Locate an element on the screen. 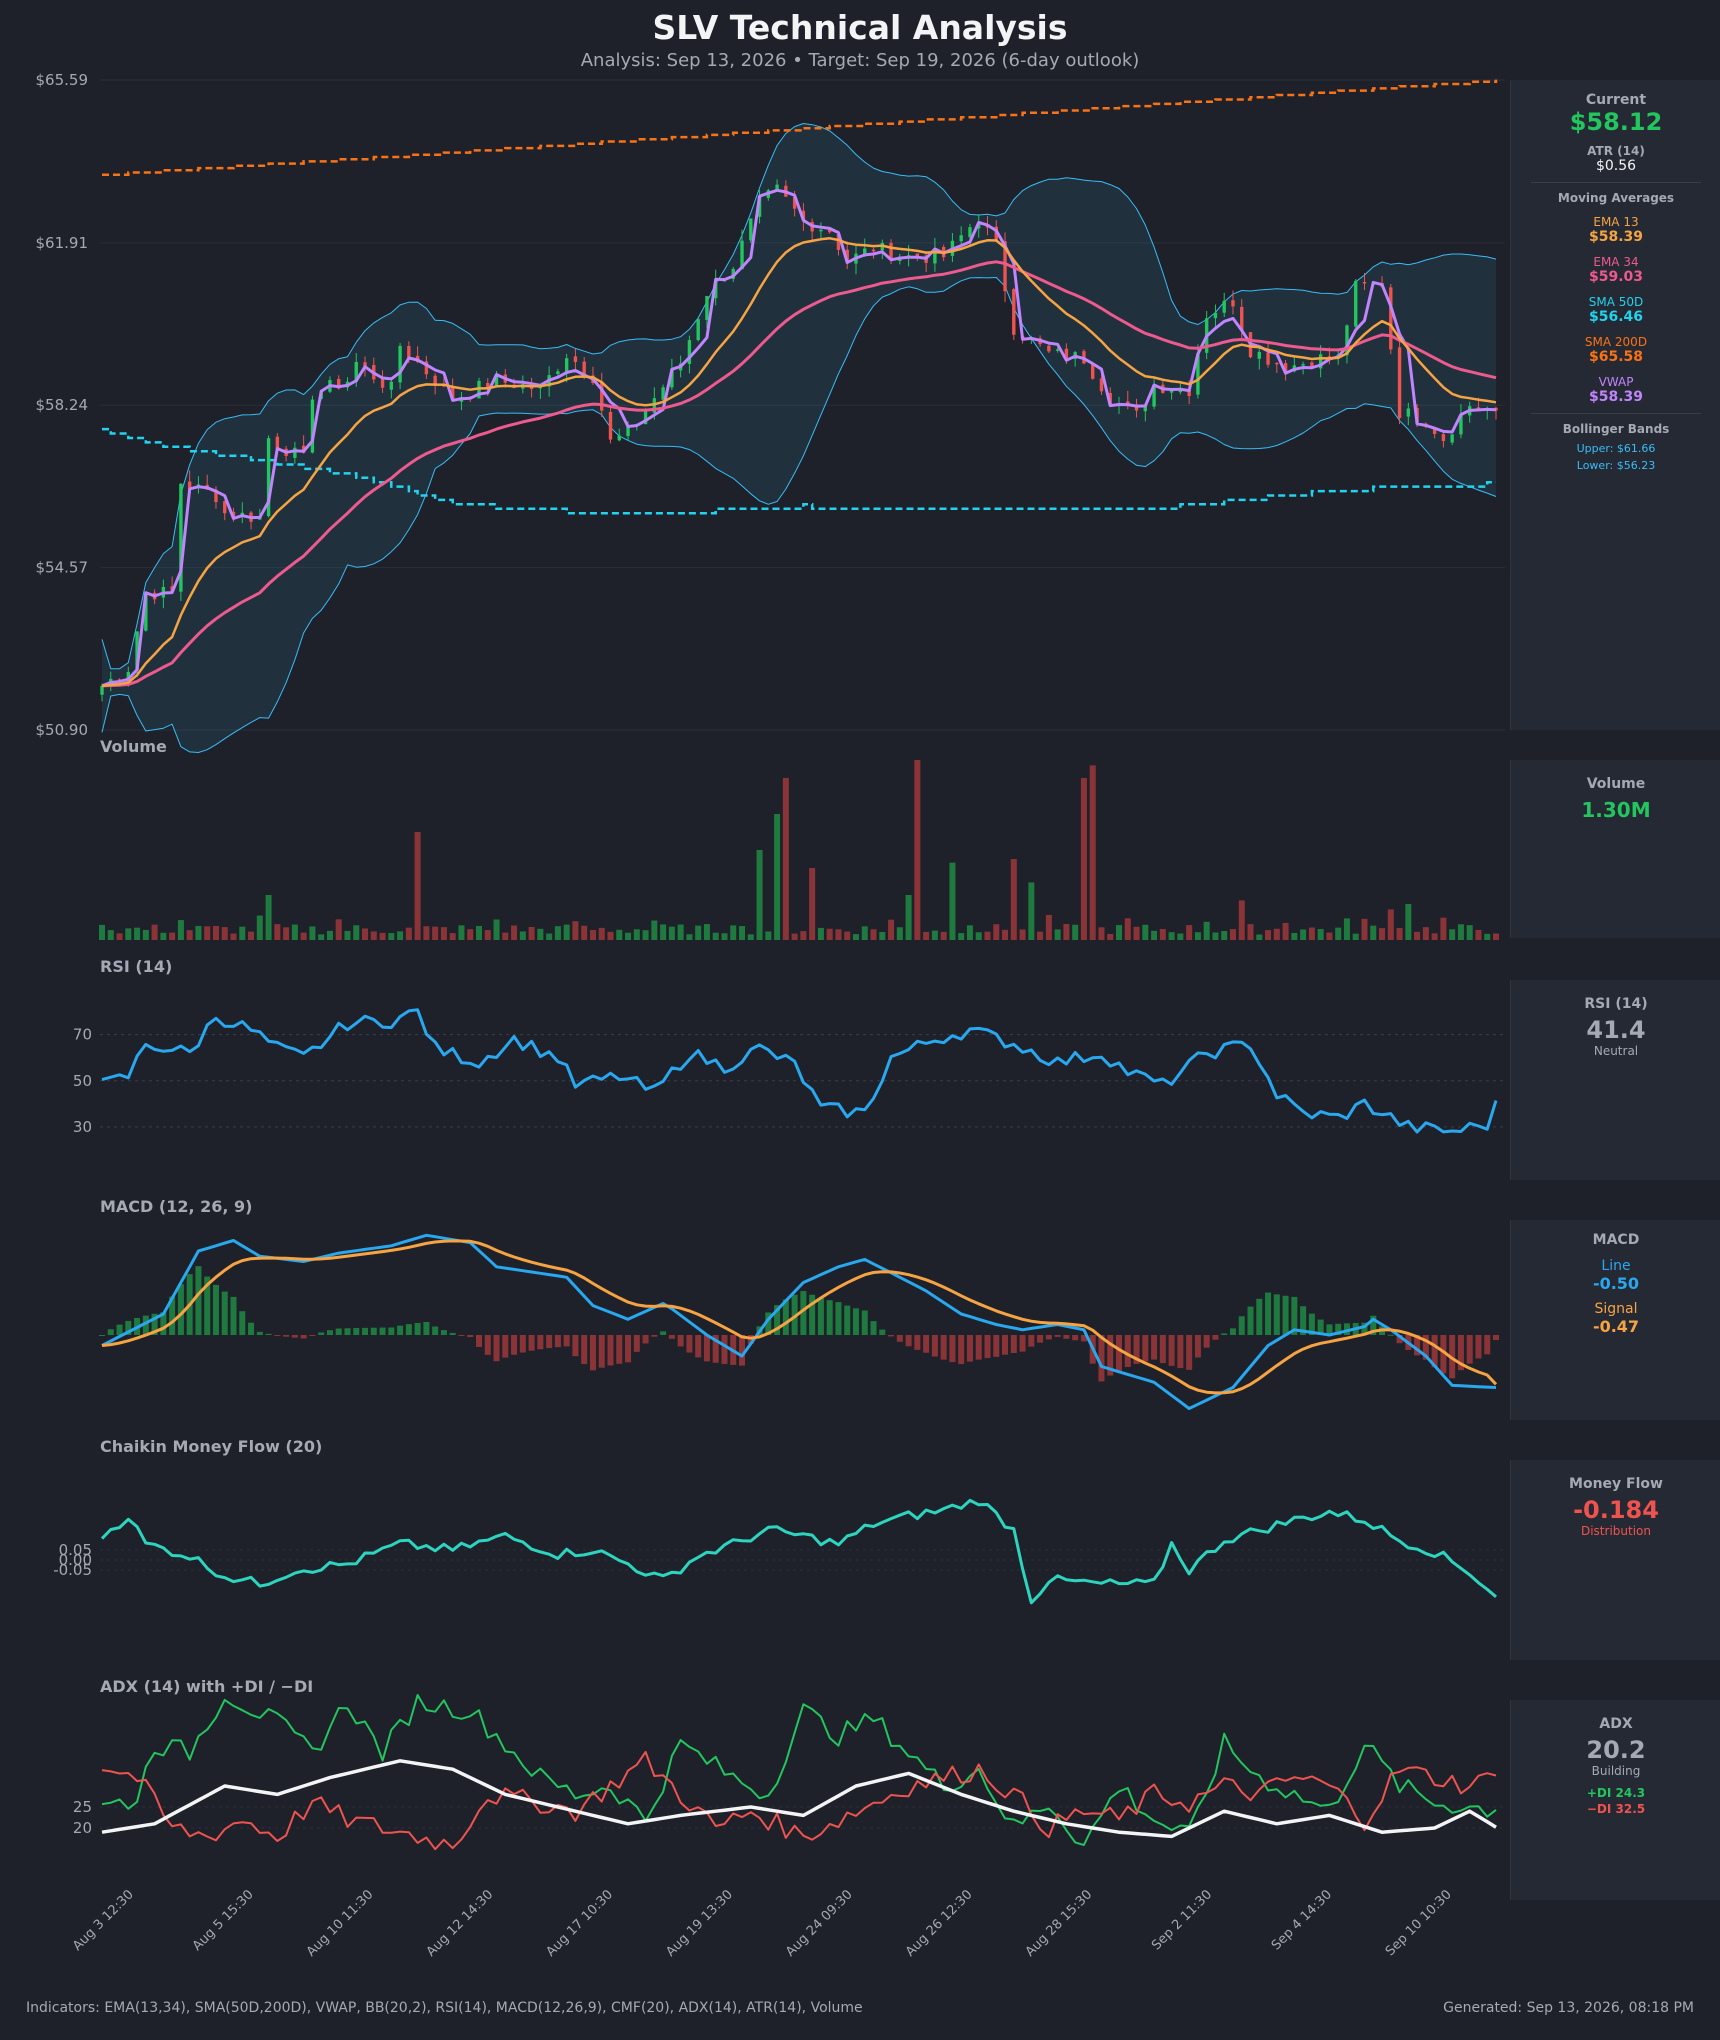  adx-line is located at coordinates (799, 1799).